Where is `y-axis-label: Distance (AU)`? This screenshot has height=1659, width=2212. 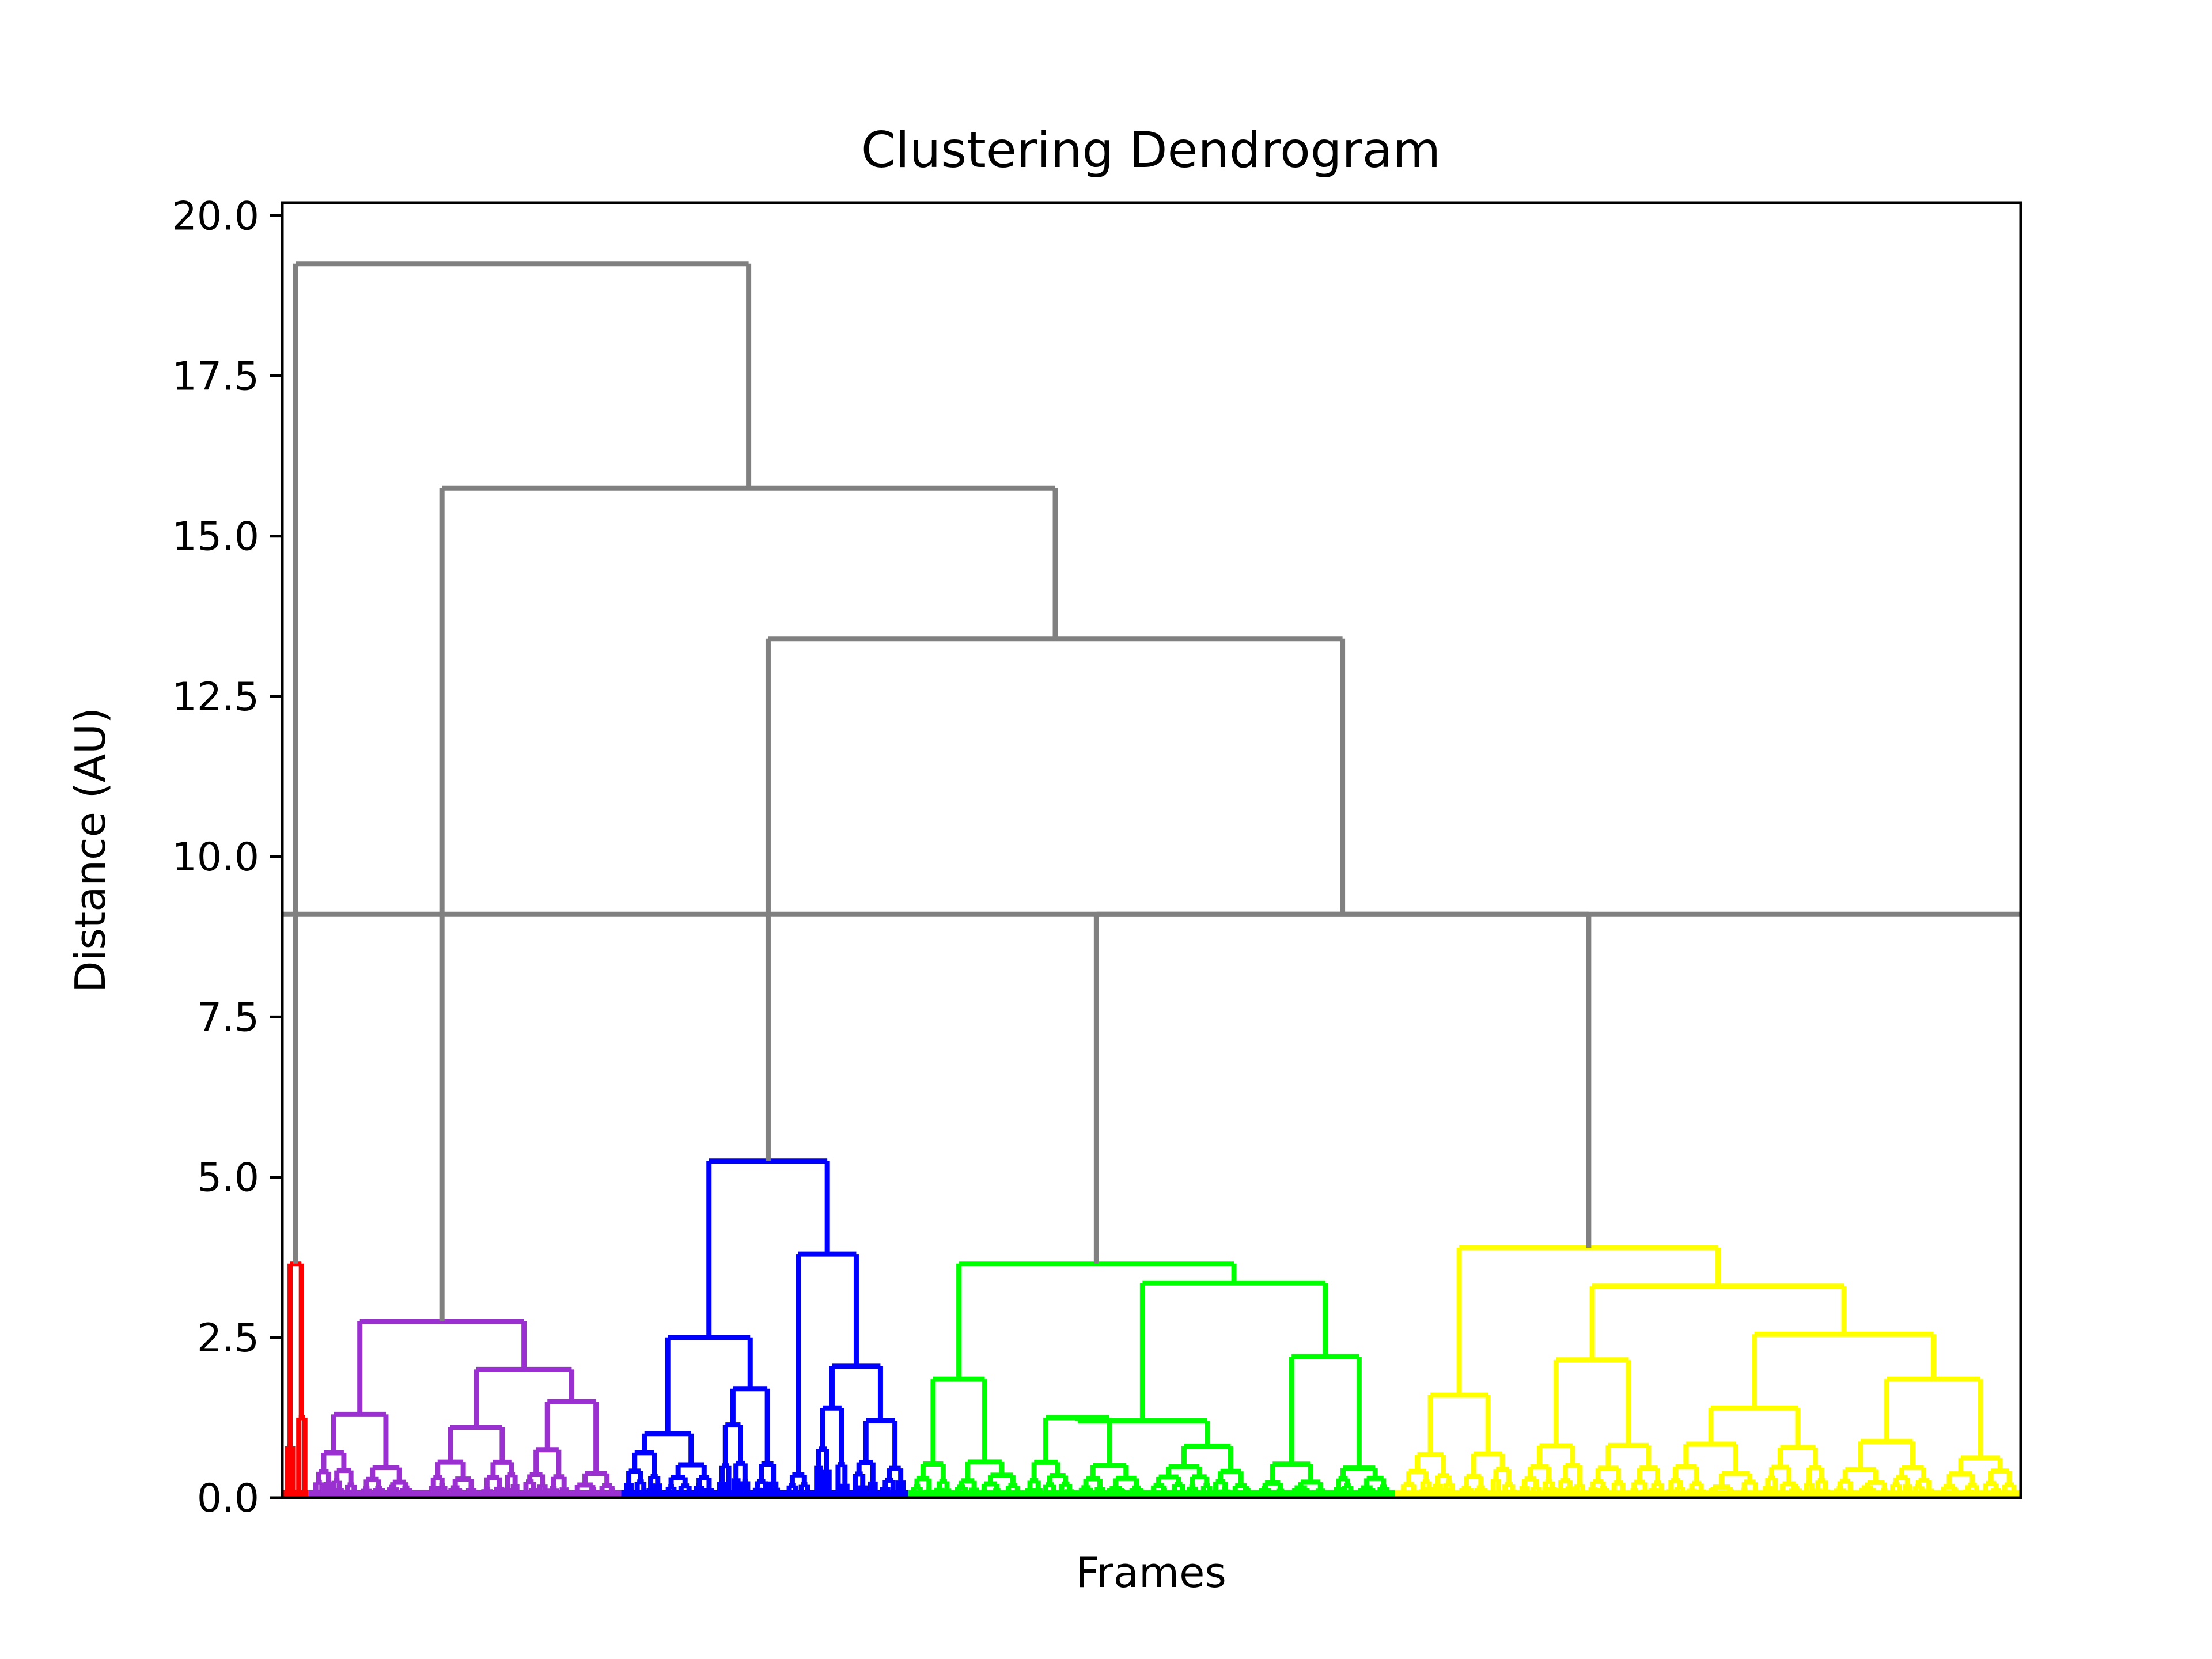 y-axis-label: Distance (AU) is located at coordinates (90, 850).